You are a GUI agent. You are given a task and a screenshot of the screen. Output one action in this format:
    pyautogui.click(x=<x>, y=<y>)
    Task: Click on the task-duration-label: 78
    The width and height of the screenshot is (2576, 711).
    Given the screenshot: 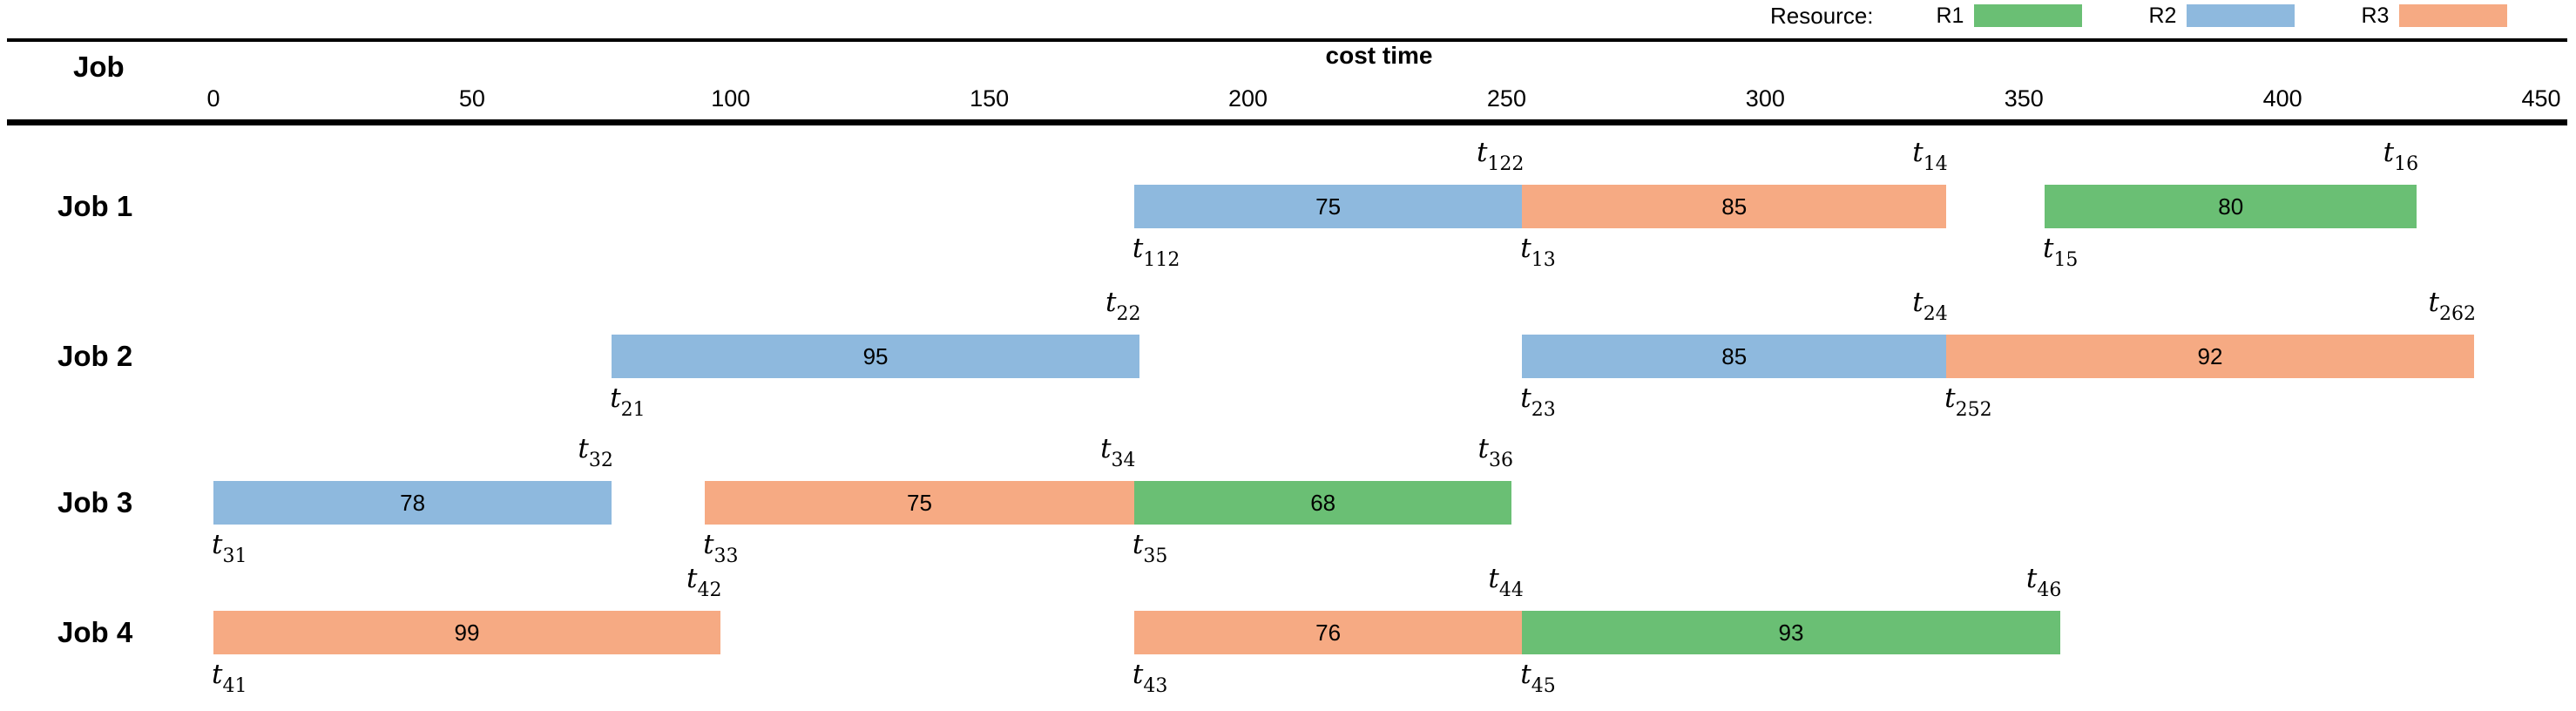 What is the action you would take?
    pyautogui.click(x=413, y=502)
    